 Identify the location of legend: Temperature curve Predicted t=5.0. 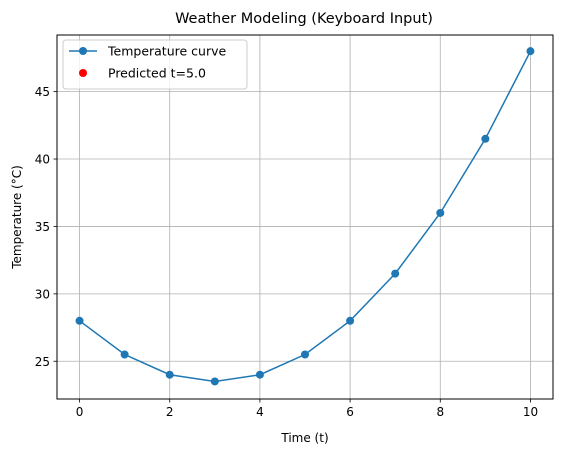
(155, 64).